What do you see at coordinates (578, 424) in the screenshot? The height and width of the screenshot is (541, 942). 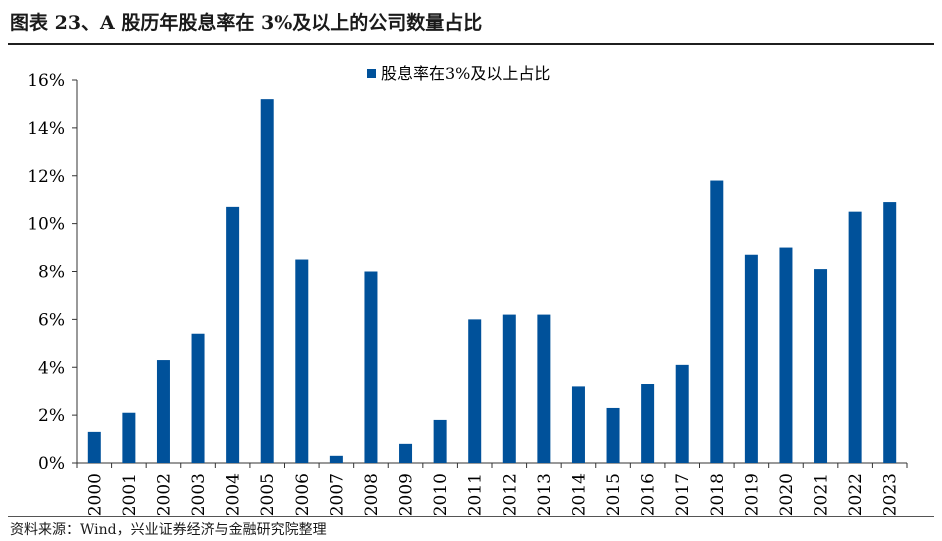 I see `bar-2014` at bounding box center [578, 424].